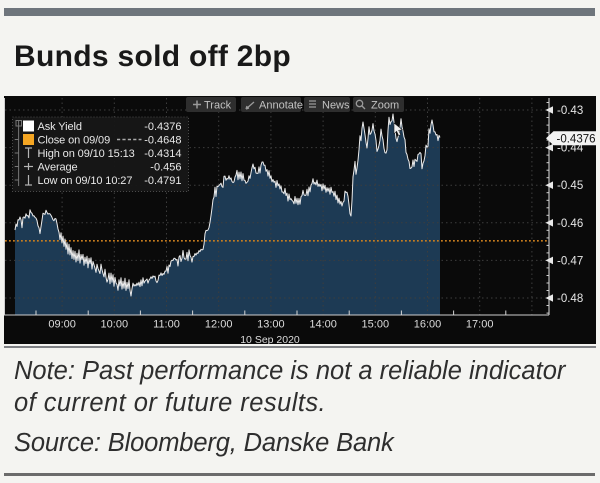 The height and width of the screenshot is (483, 600). What do you see at coordinates (376, 325) in the screenshot?
I see `svg-text: 15:00` at bounding box center [376, 325].